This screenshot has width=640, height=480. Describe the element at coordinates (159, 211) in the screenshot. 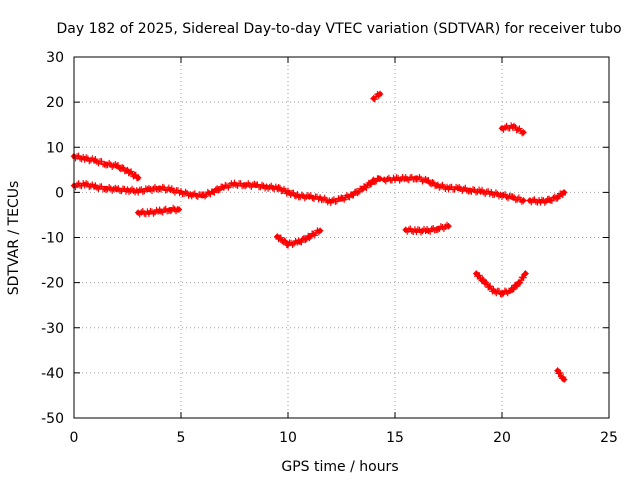

I see `series-arc-early-low` at that location.